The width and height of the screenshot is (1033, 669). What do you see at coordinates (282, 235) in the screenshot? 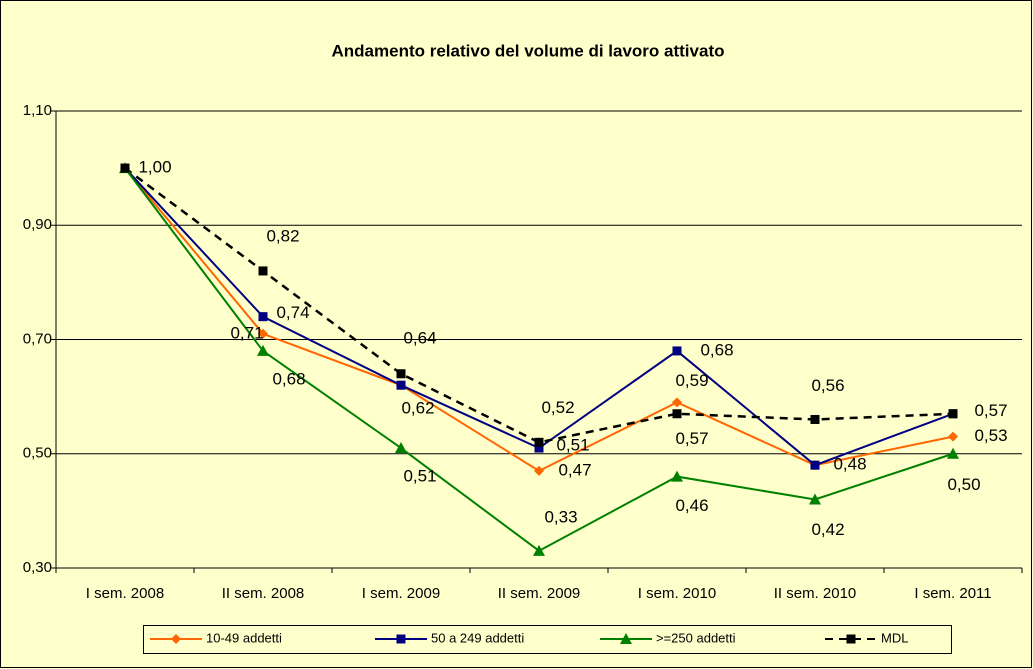
I see `data-label: 0,82` at bounding box center [282, 235].